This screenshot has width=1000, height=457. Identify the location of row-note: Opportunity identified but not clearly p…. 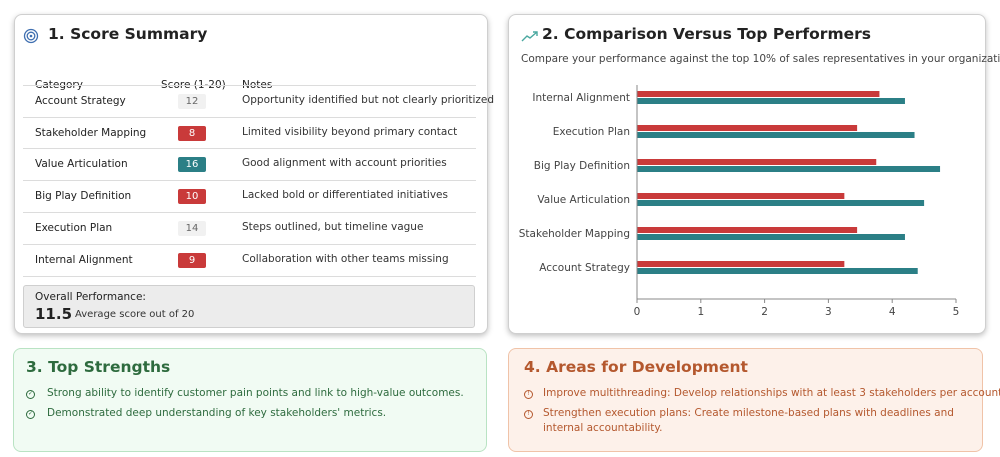
(368, 100).